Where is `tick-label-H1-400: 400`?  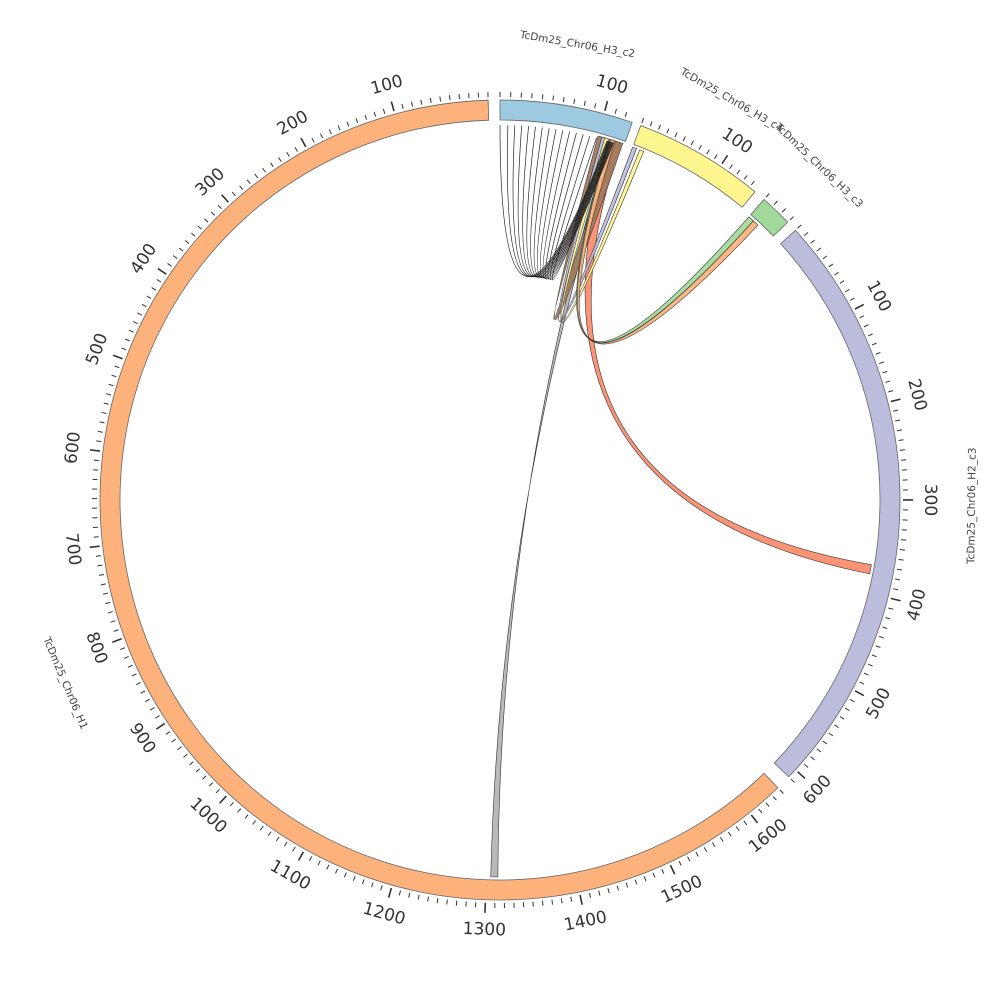 tick-label-H1-400: 400 is located at coordinates (143, 259).